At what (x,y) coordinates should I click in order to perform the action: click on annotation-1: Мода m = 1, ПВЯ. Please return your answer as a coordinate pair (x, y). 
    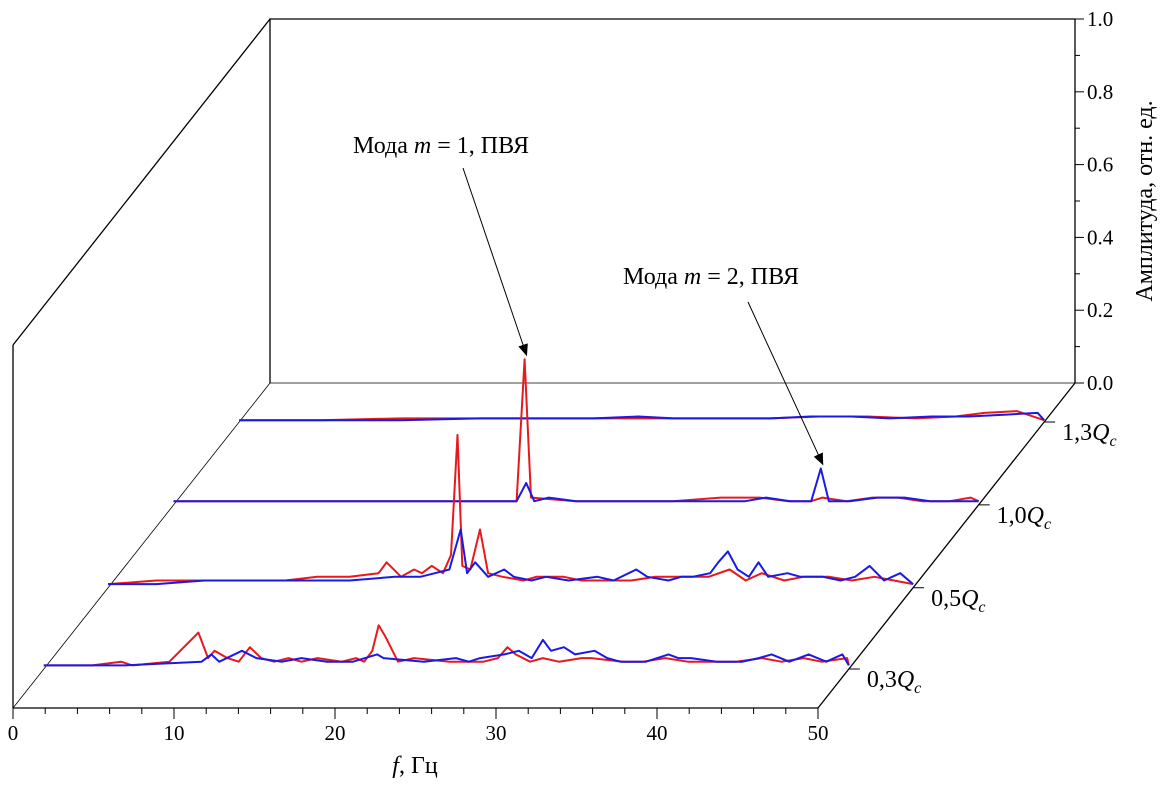
    Looking at the image, I should click on (441, 245).